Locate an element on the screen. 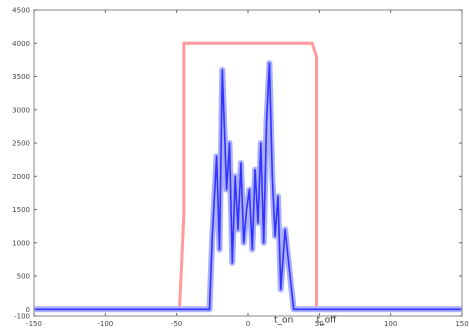 This screenshot has width=469, height=330. y-tick-label: 500 is located at coordinates (23, 277).